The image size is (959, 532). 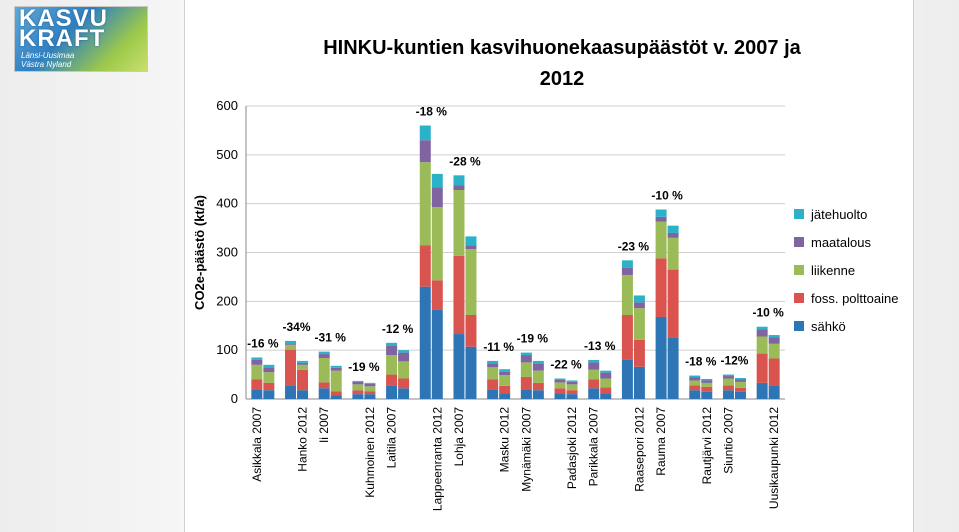 What do you see at coordinates (64, 19) in the screenshot?
I see `logo-line-1: KASVU` at bounding box center [64, 19].